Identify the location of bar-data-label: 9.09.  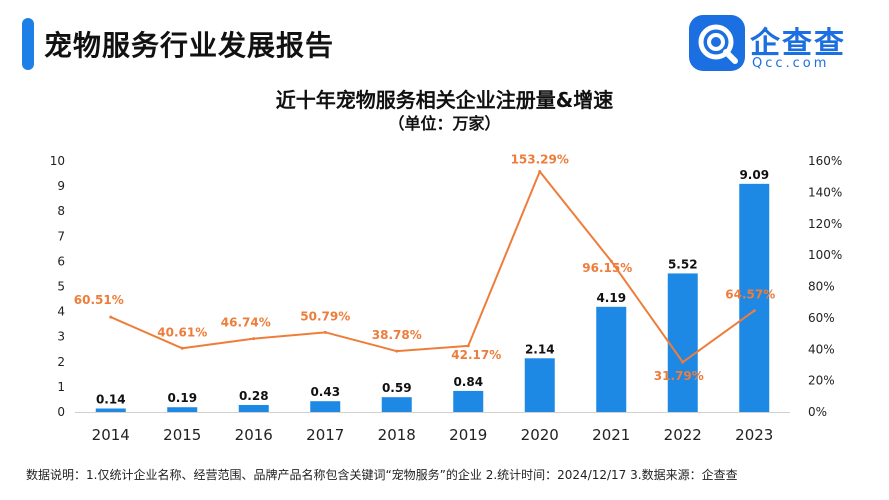
(754, 175).